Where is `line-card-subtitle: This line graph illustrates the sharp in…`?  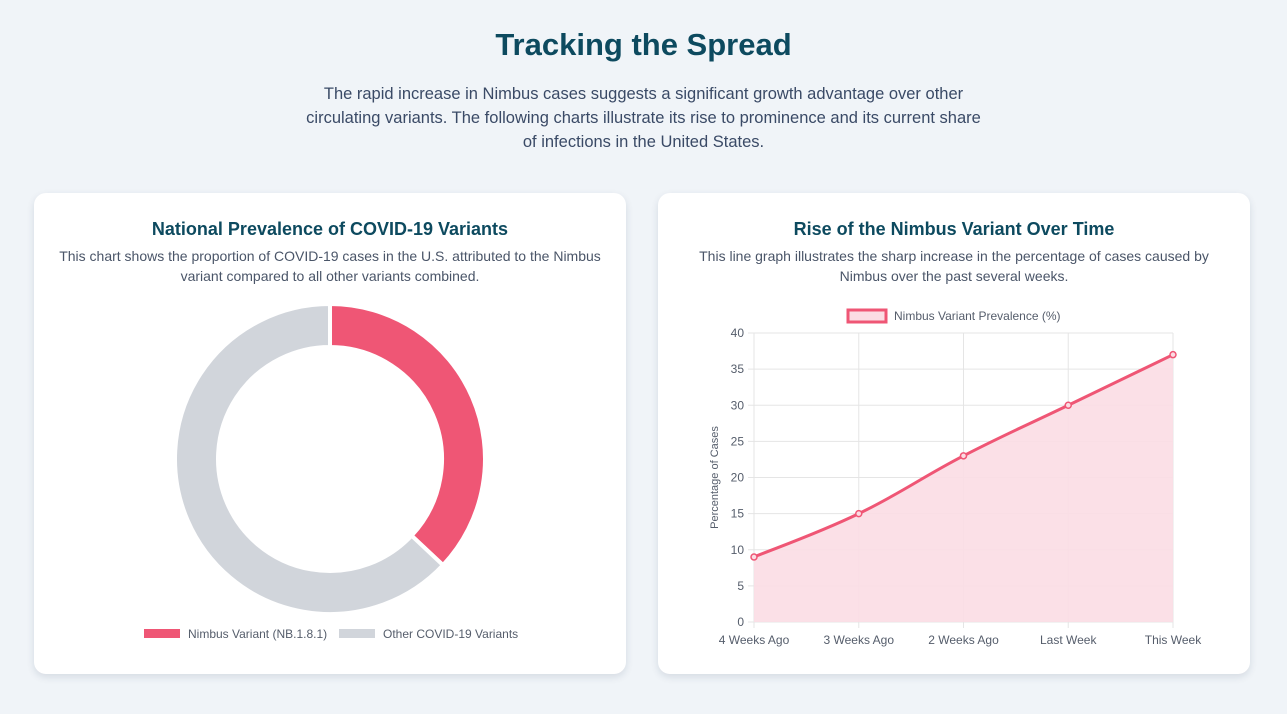 line-card-subtitle: This line graph illustrates the sharp in… is located at coordinates (954, 266).